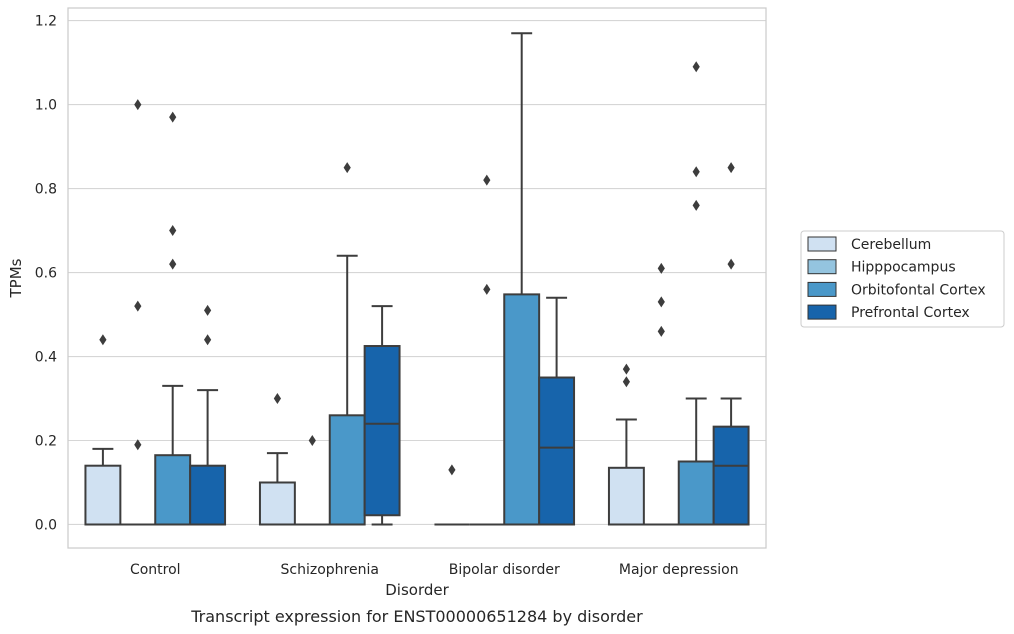 Image resolution: width=1014 pixels, height=634 pixels. I want to click on x-tick-label: Control, so click(155, 570).